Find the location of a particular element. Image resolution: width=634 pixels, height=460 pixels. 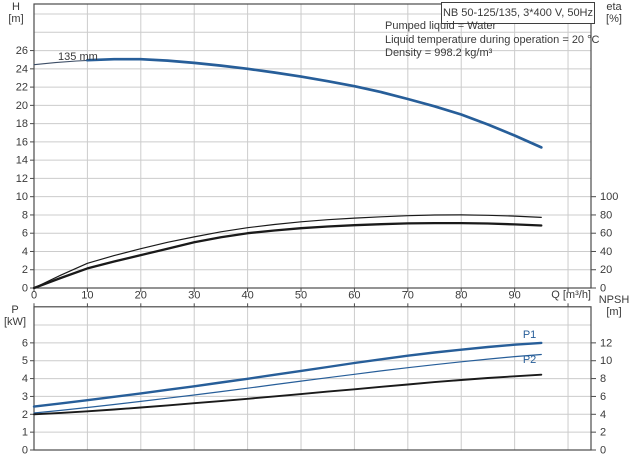

left-axis-tick-label: 22 is located at coordinates (22, 88).